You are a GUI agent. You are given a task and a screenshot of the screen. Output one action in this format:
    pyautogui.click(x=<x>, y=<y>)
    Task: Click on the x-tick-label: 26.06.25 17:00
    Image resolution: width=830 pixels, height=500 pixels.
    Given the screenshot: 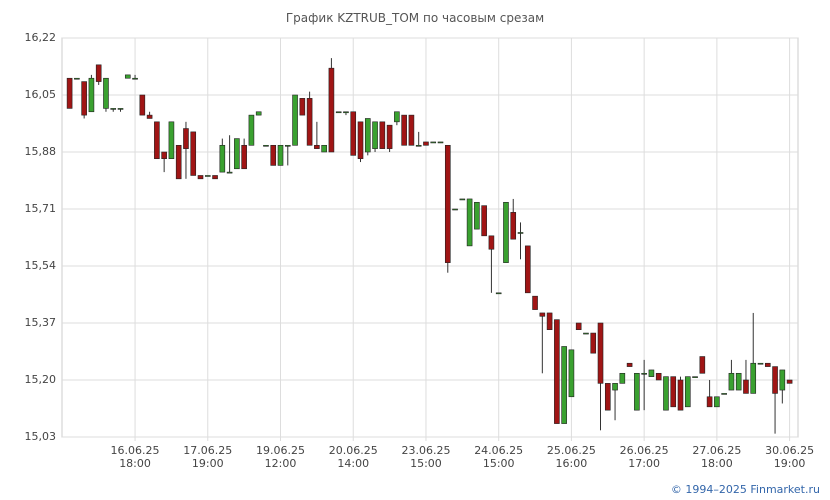 What is the action you would take?
    pyautogui.click(x=644, y=457)
    